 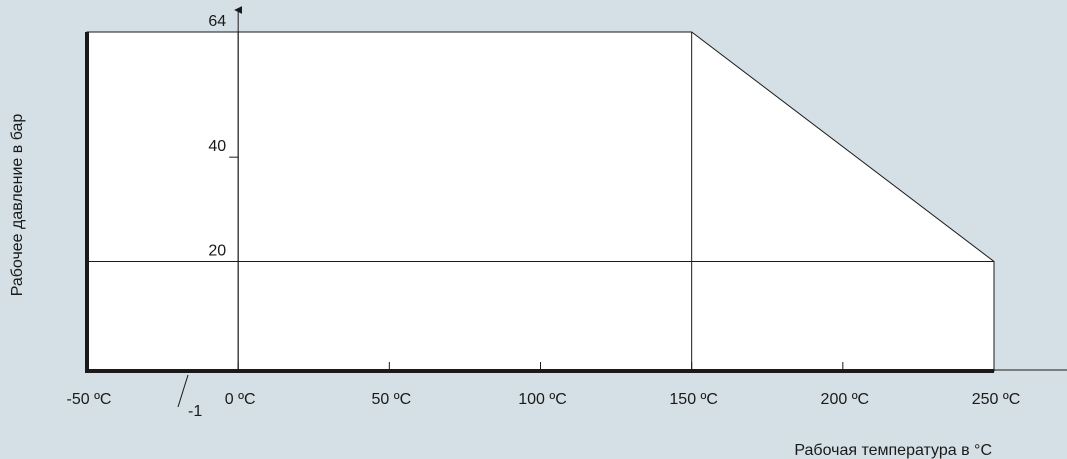 I want to click on x-tick-label-5: 200 ºC, so click(x=845, y=399).